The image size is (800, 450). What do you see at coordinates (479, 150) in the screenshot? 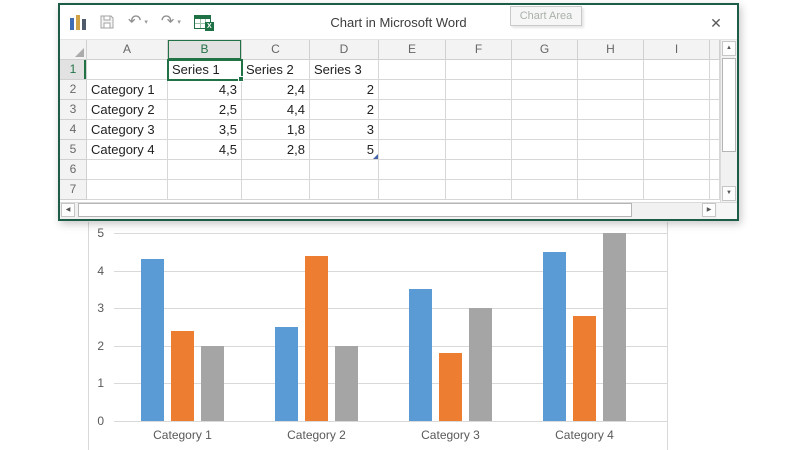
I see `cell-F5` at bounding box center [479, 150].